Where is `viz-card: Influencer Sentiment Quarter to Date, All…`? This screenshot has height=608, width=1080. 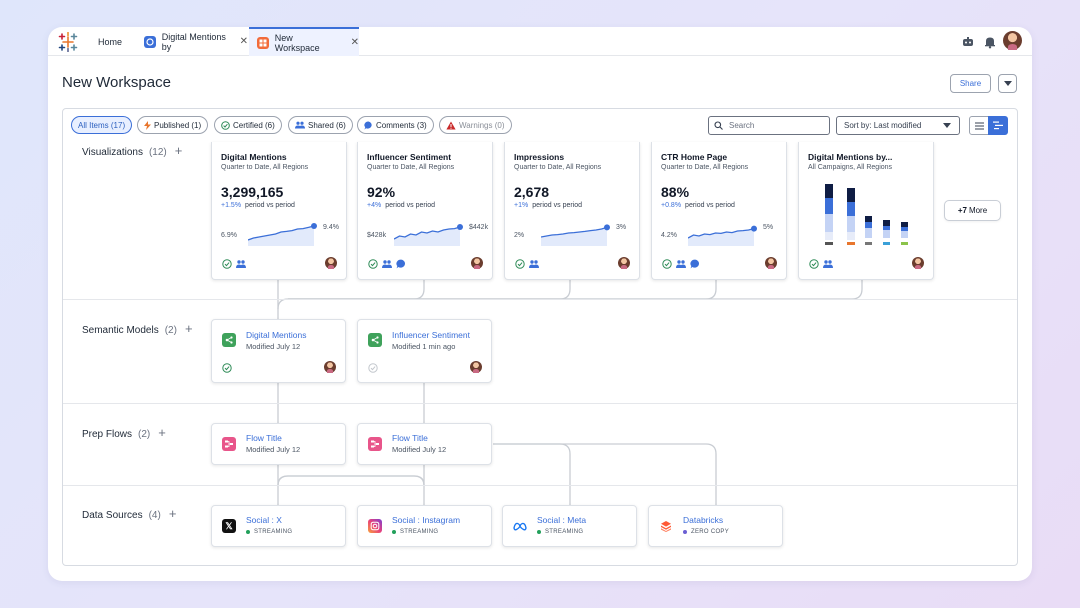 viz-card: Influencer Sentiment Quarter to Date, All… is located at coordinates (425, 211).